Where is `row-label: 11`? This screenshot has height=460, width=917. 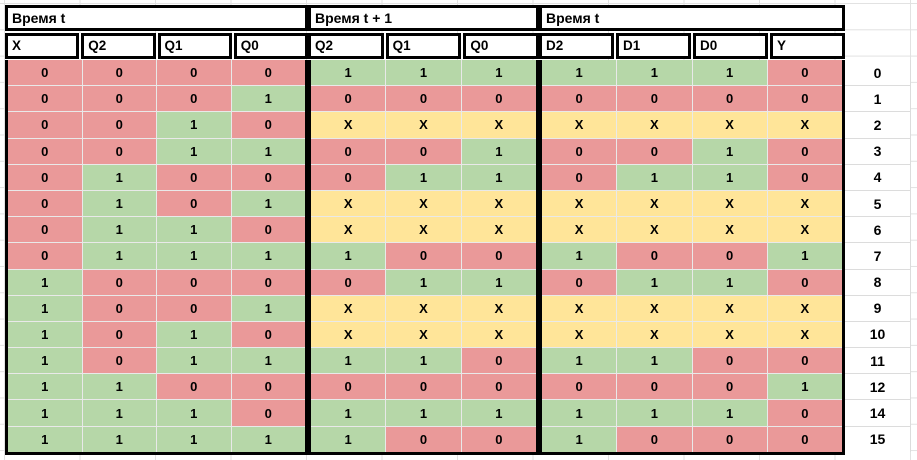 row-label: 11 is located at coordinates (877, 361).